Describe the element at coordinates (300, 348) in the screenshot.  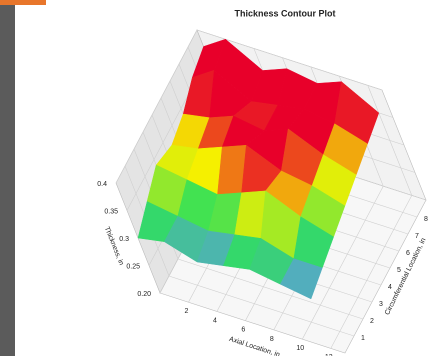
I see `x-tick-label: 10` at that location.